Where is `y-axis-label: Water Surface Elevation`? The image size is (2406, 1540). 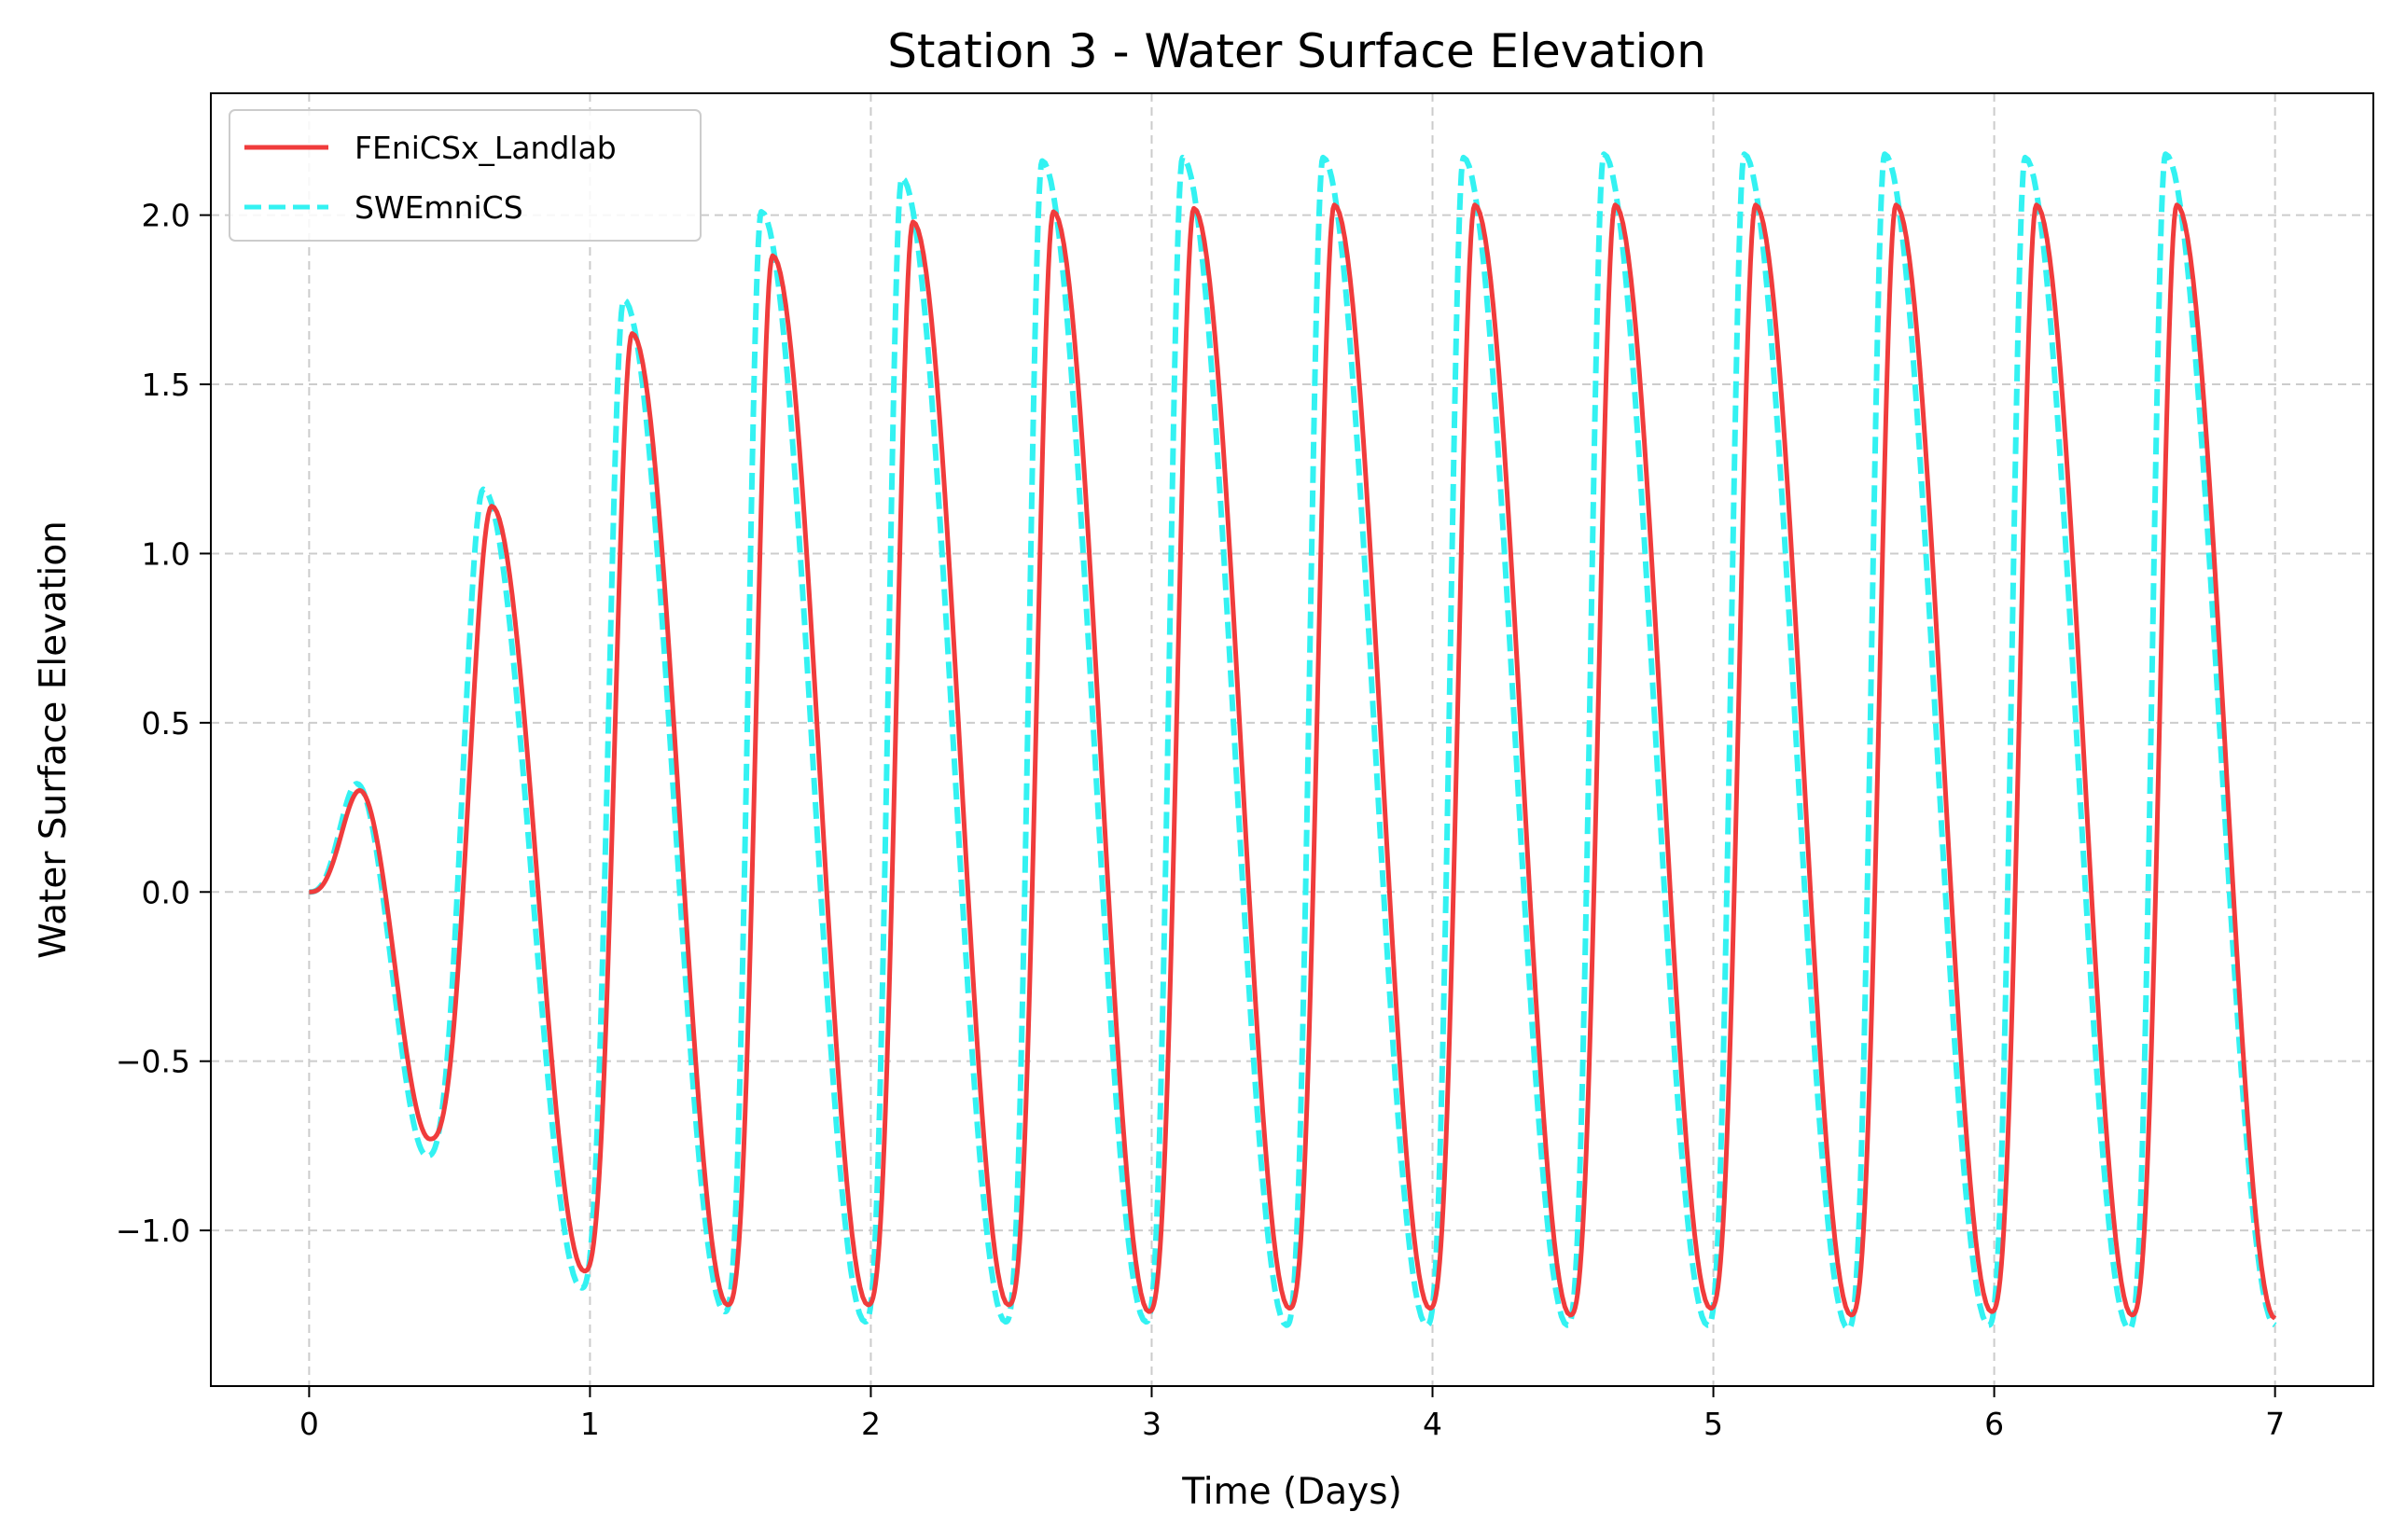
y-axis-label: Water Surface Elevation is located at coordinates (54, 739).